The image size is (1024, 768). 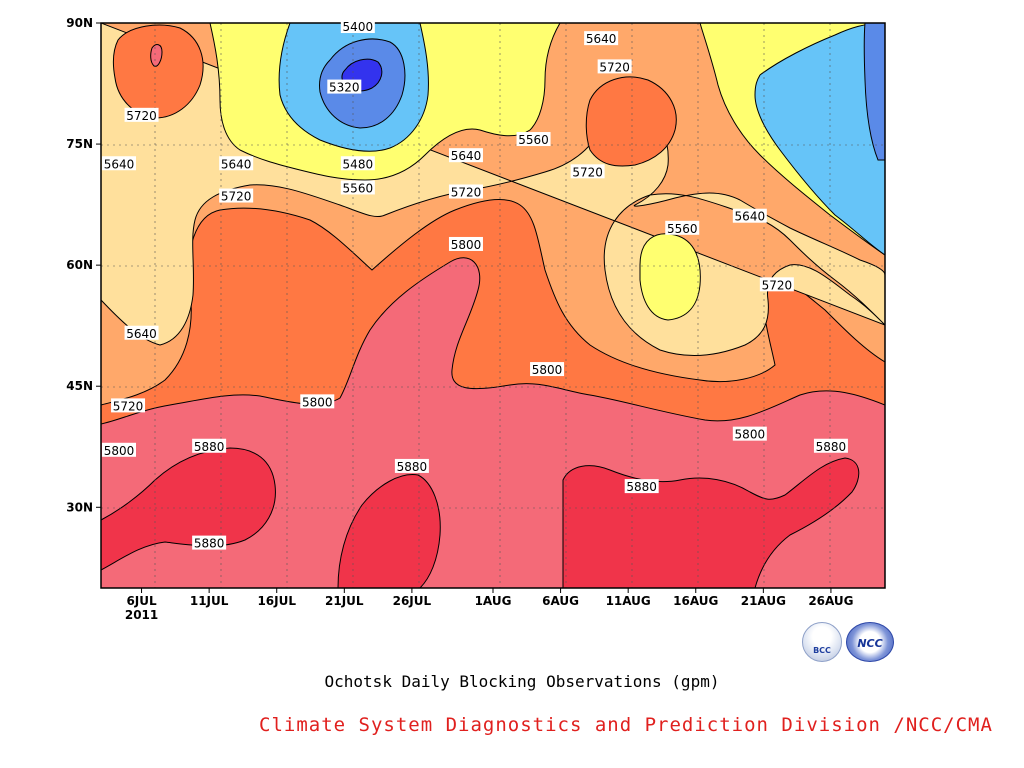 What do you see at coordinates (389, 531) in the screenshot?
I see `fill-above-5880-b` at bounding box center [389, 531].